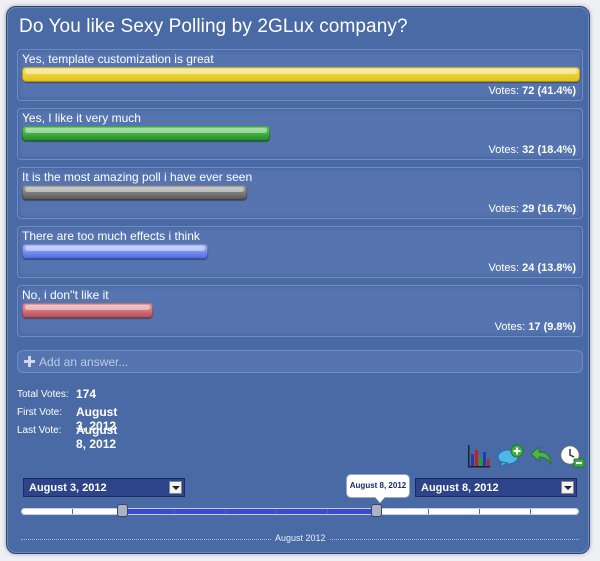 The height and width of the screenshot is (561, 600). Describe the element at coordinates (67, 419) in the screenshot. I see `first-vote: First Vote: August 3, 2012` at that location.